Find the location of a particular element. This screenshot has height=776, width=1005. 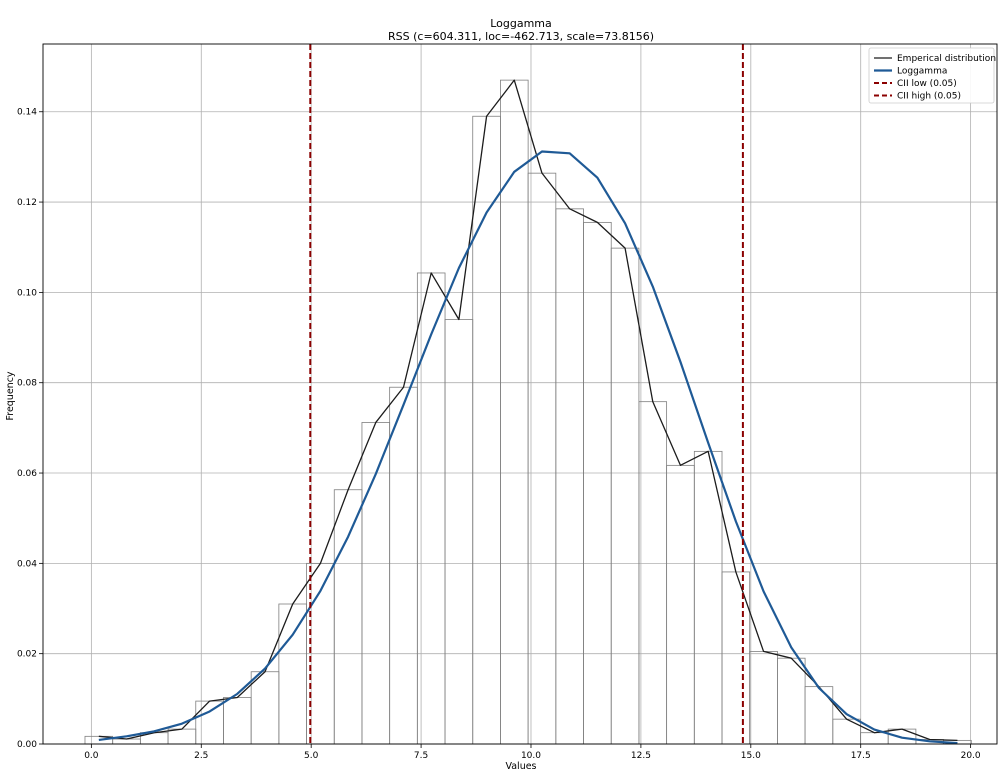

y-tick-label: 0.04 is located at coordinates (27, 564).